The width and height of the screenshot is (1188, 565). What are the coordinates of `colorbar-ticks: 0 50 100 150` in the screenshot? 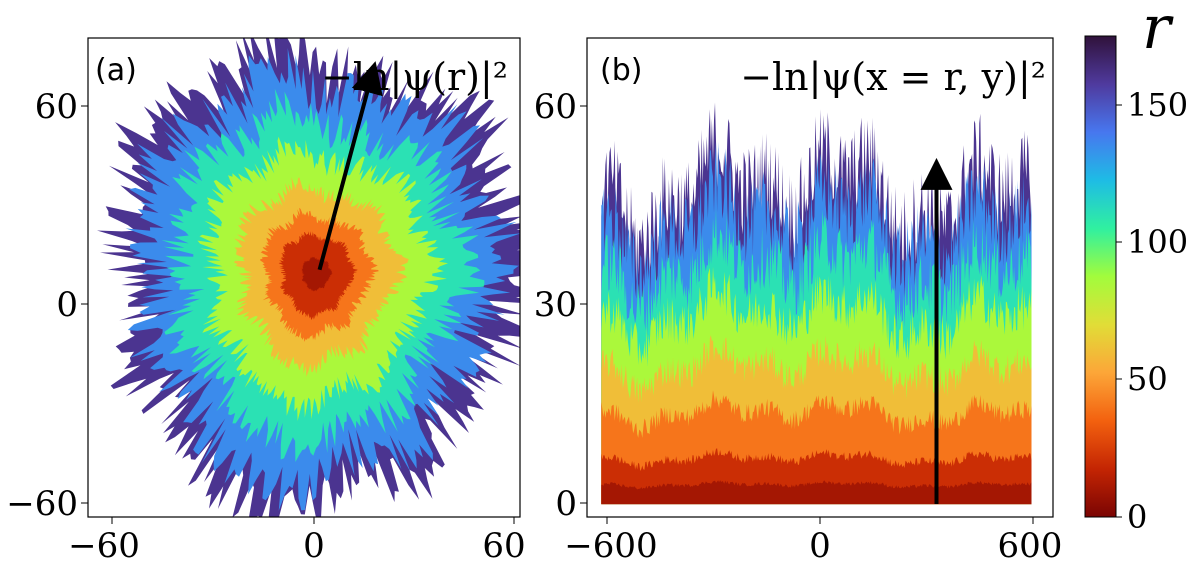 It's located at (1152, 311).